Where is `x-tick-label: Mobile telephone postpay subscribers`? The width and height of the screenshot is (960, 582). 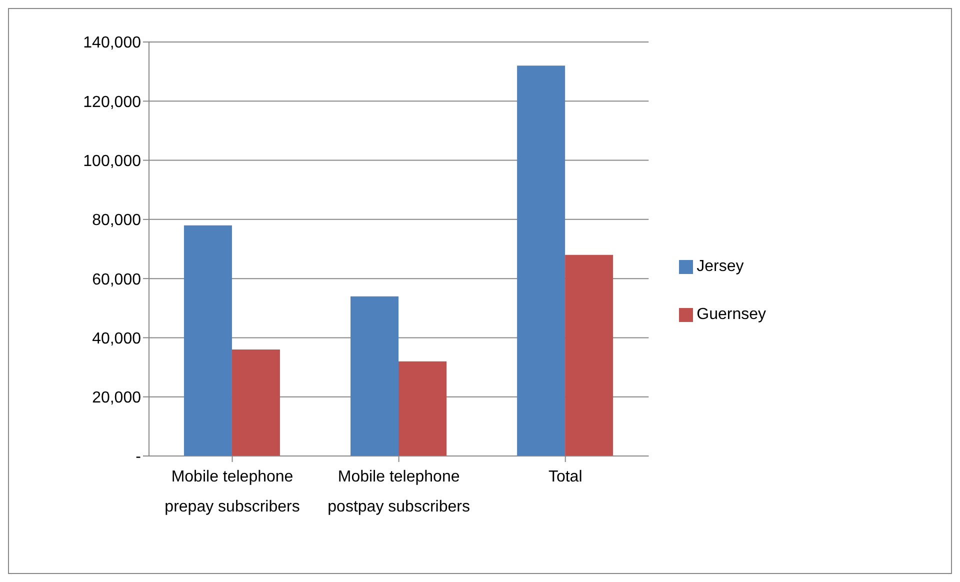 x-tick-label: Mobile telephone postpay subscribers is located at coordinates (399, 492).